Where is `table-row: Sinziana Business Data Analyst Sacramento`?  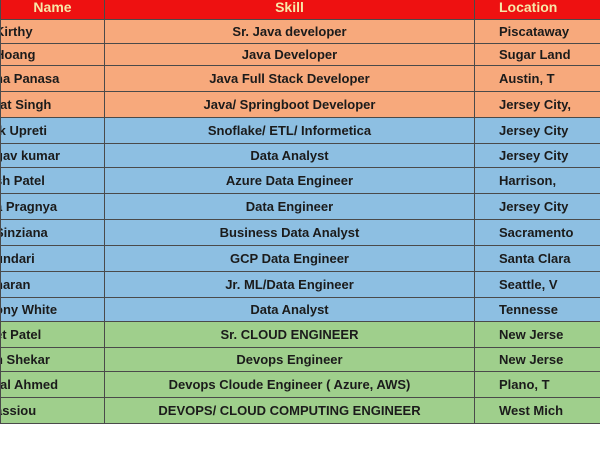
table-row: Sinziana Business Data Analyst Sacramento is located at coordinates (300, 232).